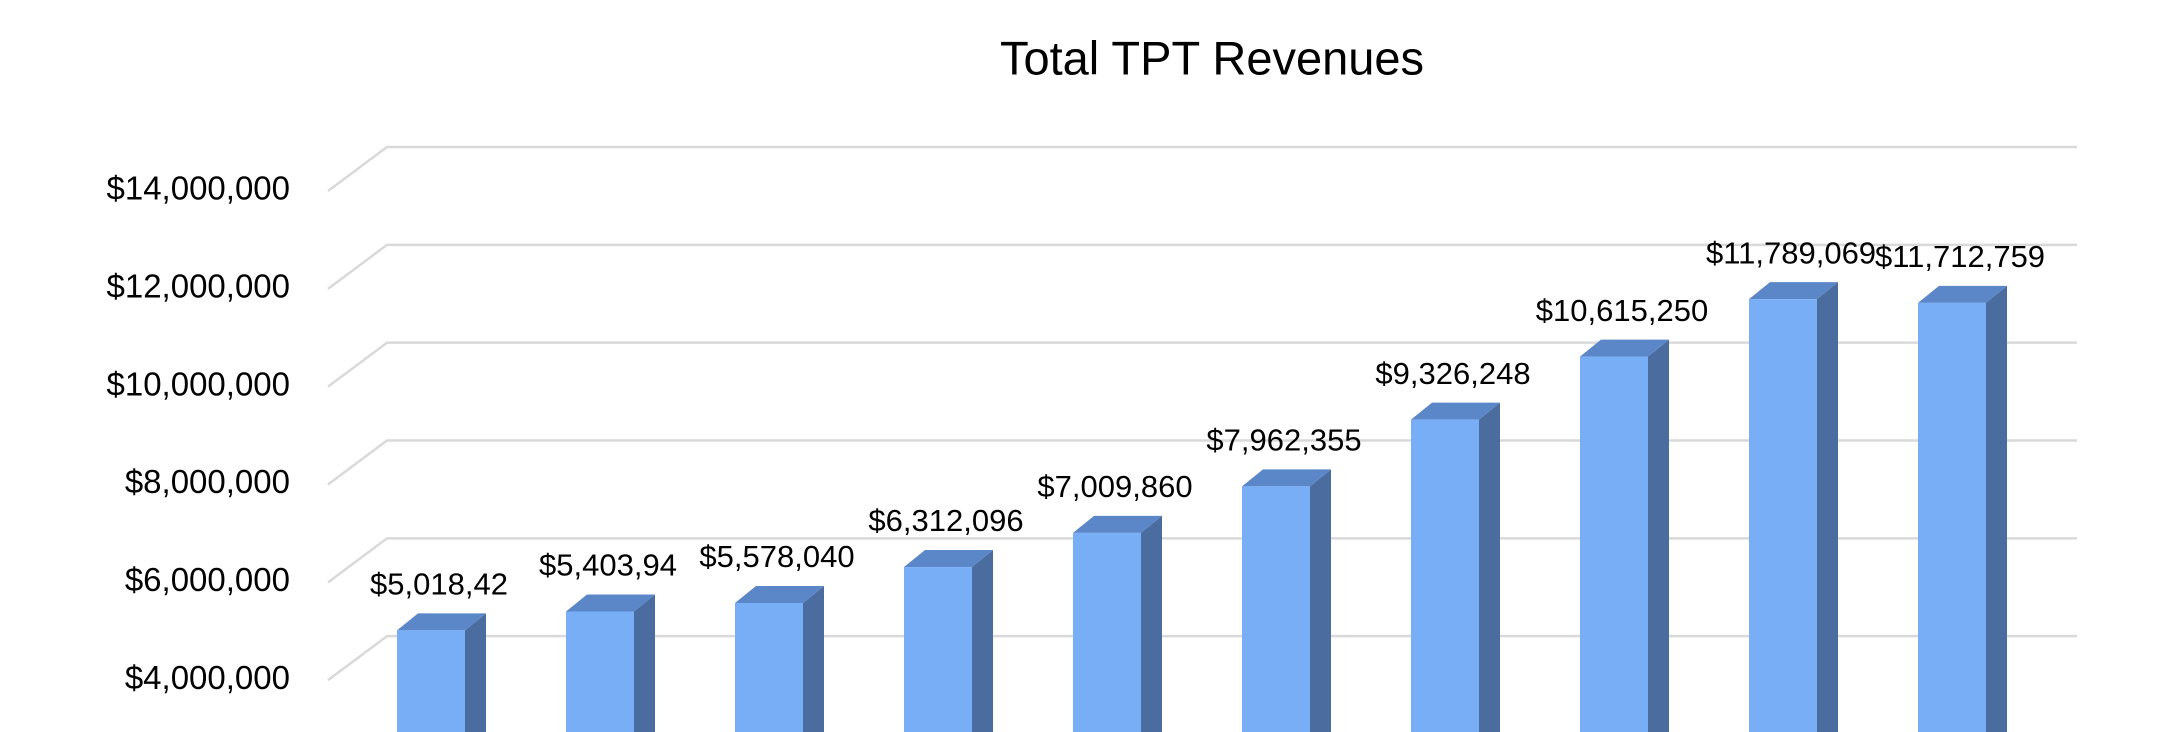 The image size is (2167, 732). What do you see at coordinates (198, 286) in the screenshot?
I see `y-tick-label: $12,000,000` at bounding box center [198, 286].